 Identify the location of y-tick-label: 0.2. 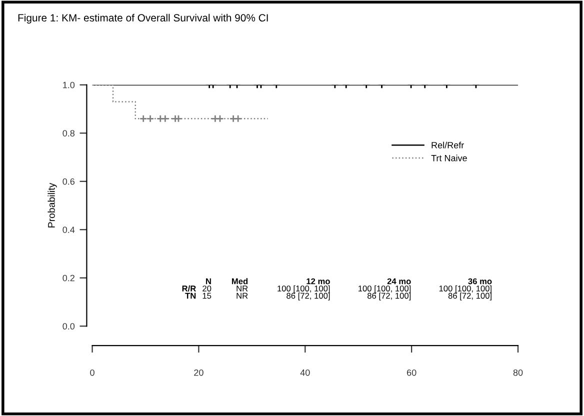
(68, 278).